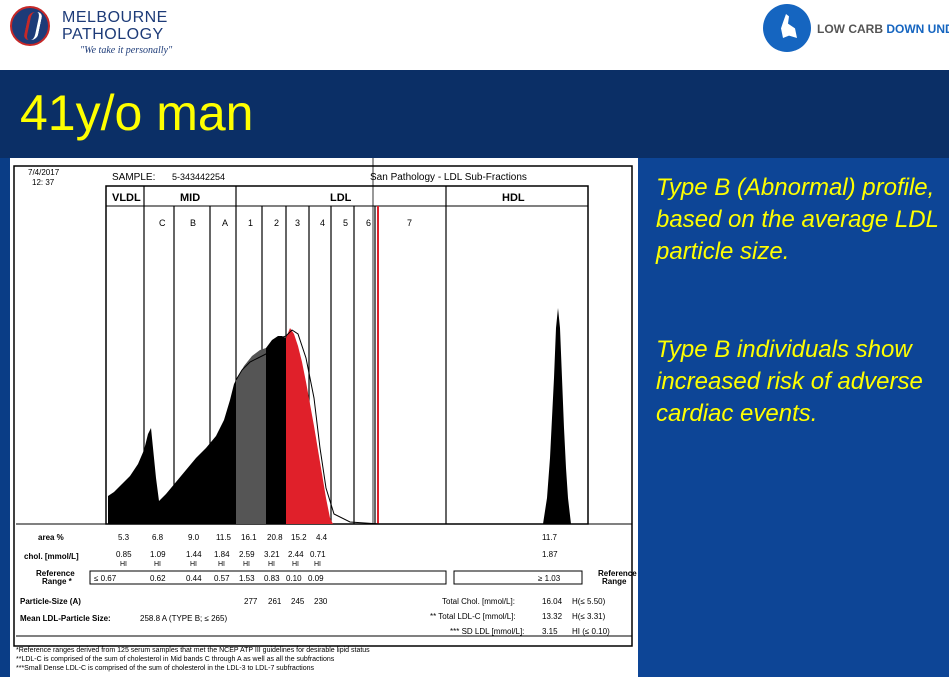  What do you see at coordinates (246, 564) in the screenshot?
I see `hi-flag-1: HI` at bounding box center [246, 564].